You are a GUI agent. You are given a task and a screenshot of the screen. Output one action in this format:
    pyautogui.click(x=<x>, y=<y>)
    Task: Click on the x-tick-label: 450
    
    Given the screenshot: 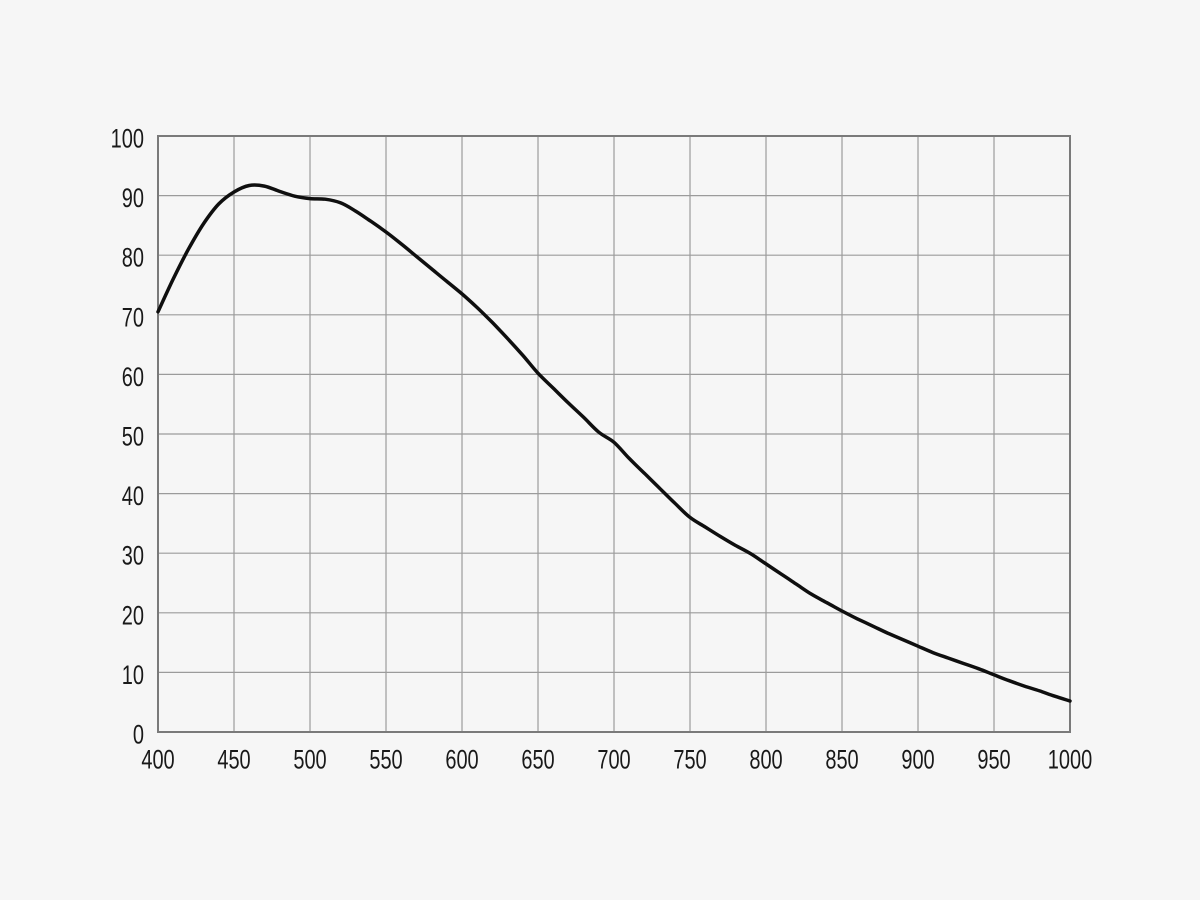 What is the action you would take?
    pyautogui.click(x=233, y=760)
    